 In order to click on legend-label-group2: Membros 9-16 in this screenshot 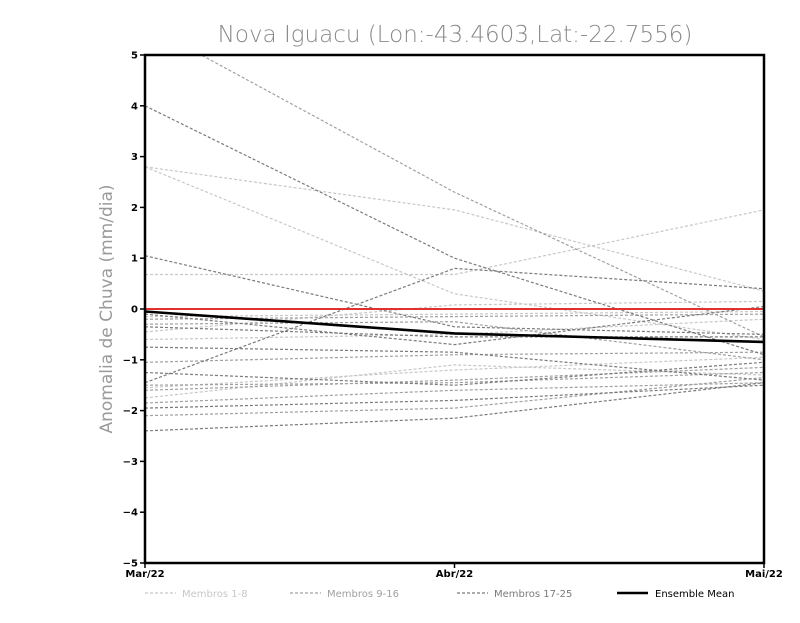, I will do `click(363, 594)`.